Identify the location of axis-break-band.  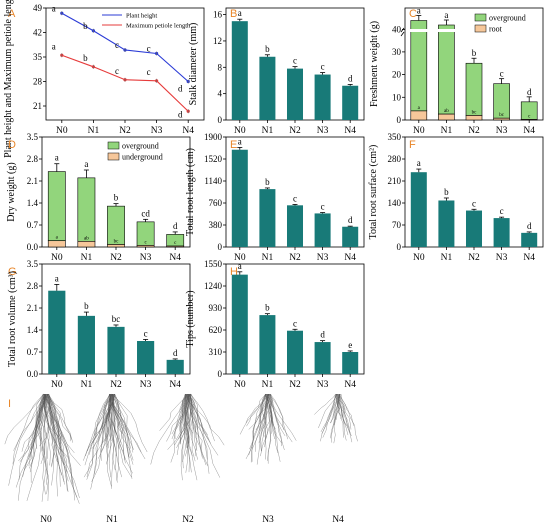
(447, 30).